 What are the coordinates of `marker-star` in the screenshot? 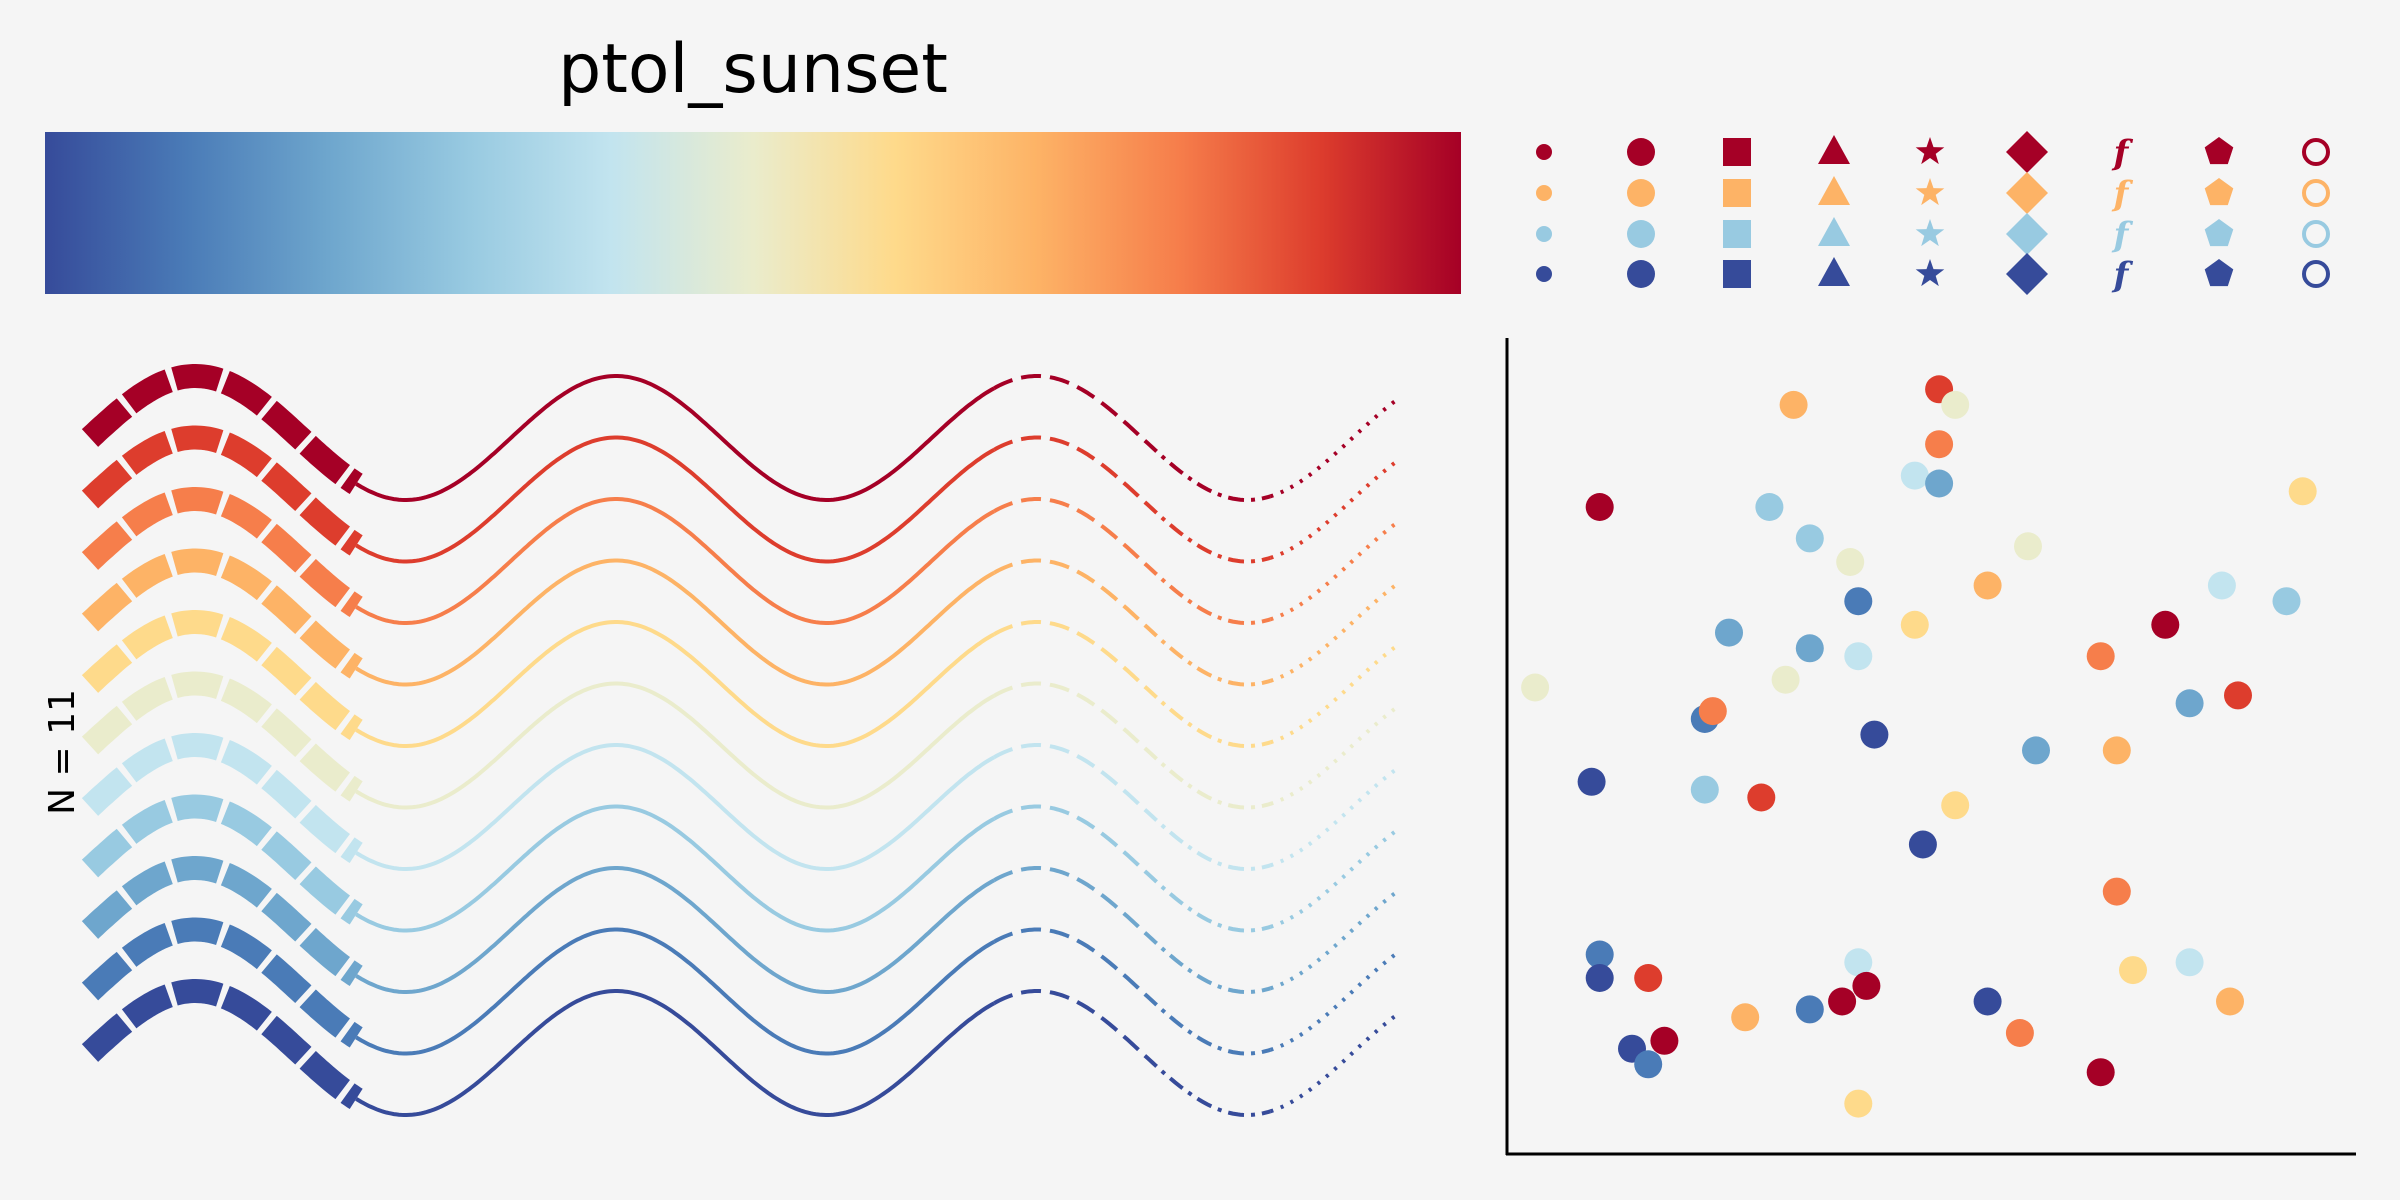 It's located at (1930, 273).